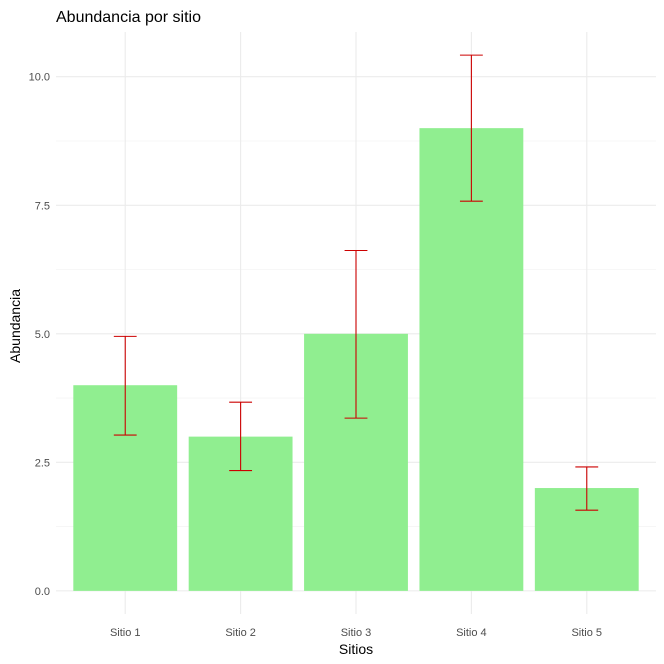  Describe the element at coordinates (240, 633) in the screenshot. I see `x-tick-label: Sitio 2` at that location.